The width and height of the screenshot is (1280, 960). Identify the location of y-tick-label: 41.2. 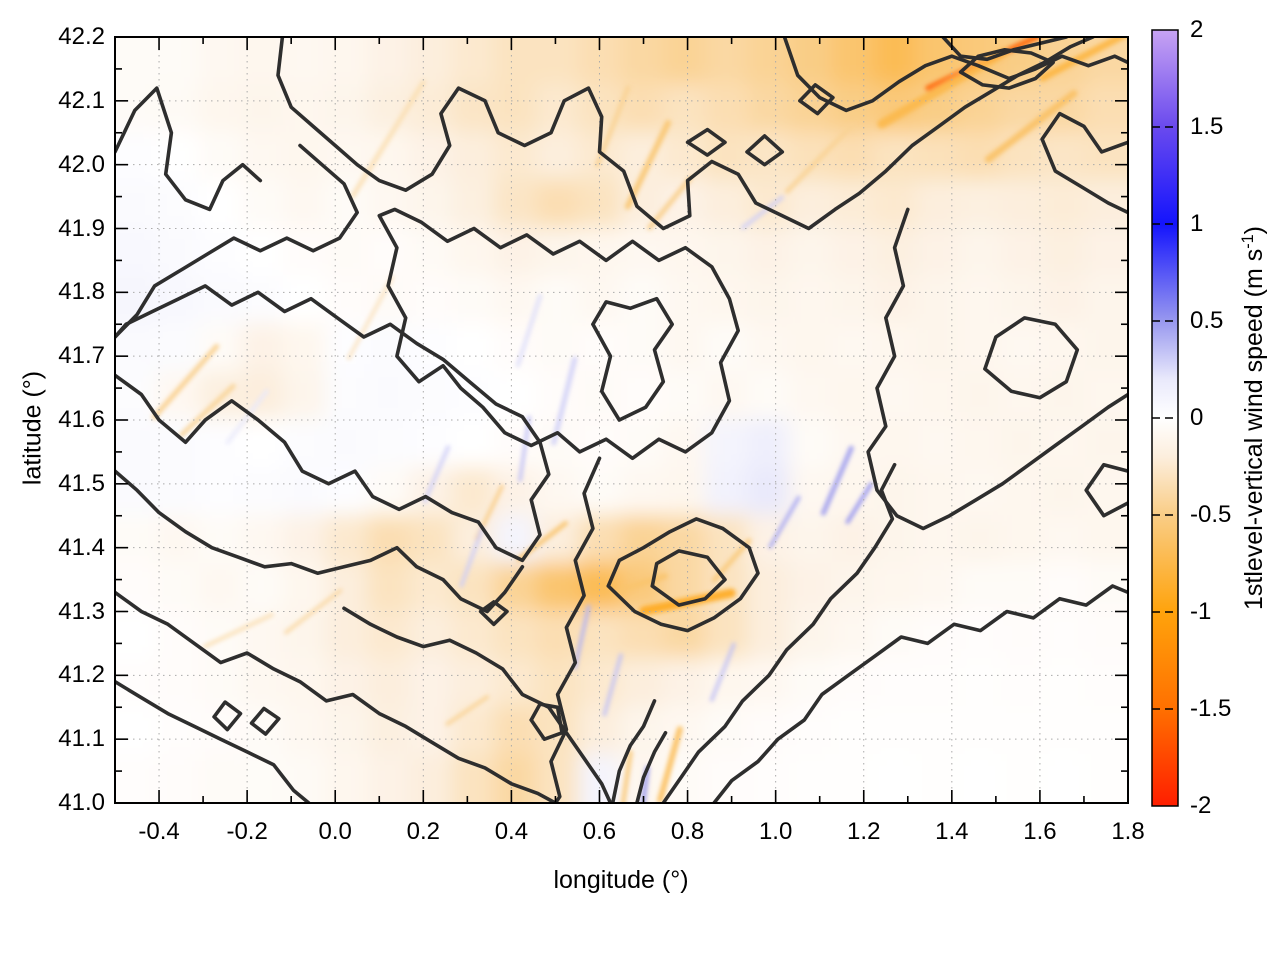
(81, 675).